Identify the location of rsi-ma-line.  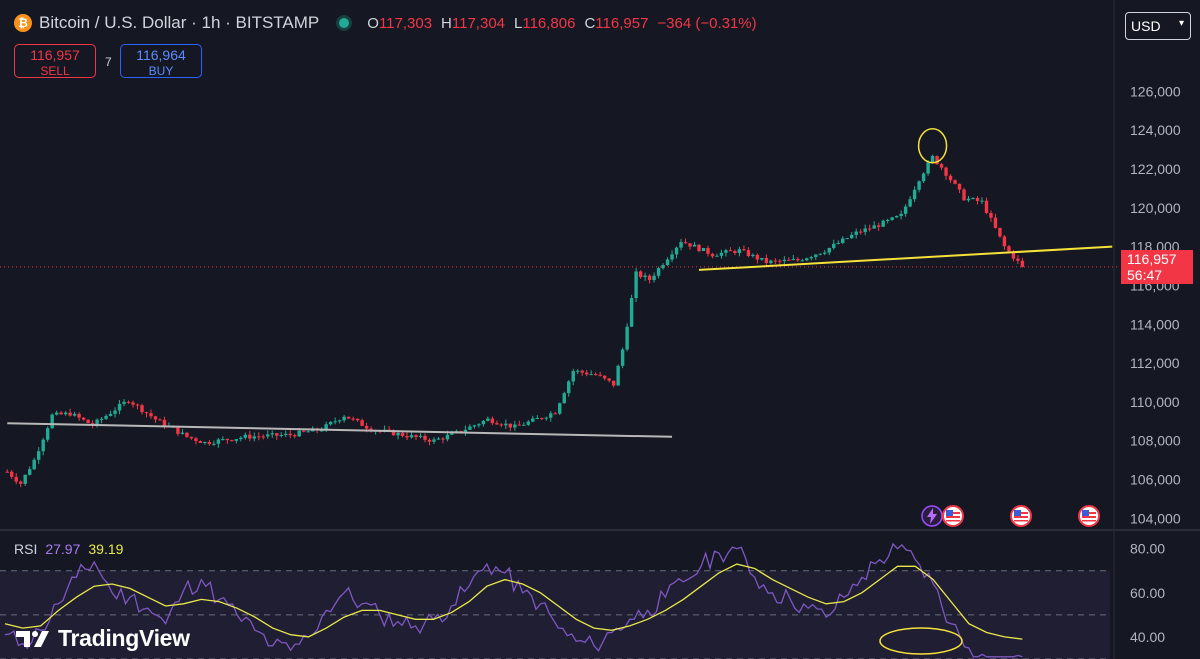
(513, 601).